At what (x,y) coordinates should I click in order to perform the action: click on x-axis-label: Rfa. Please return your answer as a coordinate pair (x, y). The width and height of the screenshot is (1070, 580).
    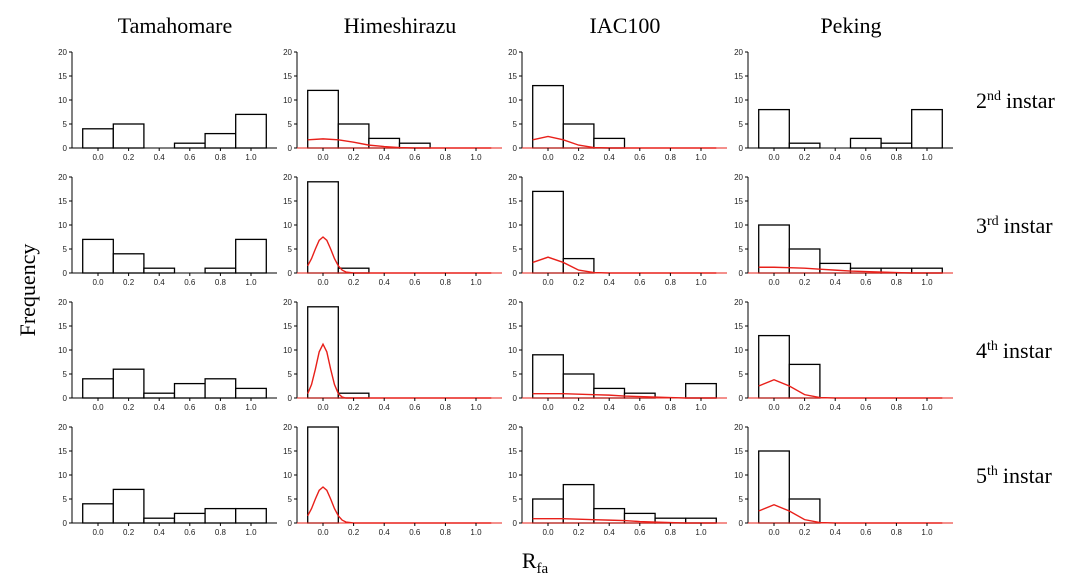
    Looking at the image, I should click on (535, 562).